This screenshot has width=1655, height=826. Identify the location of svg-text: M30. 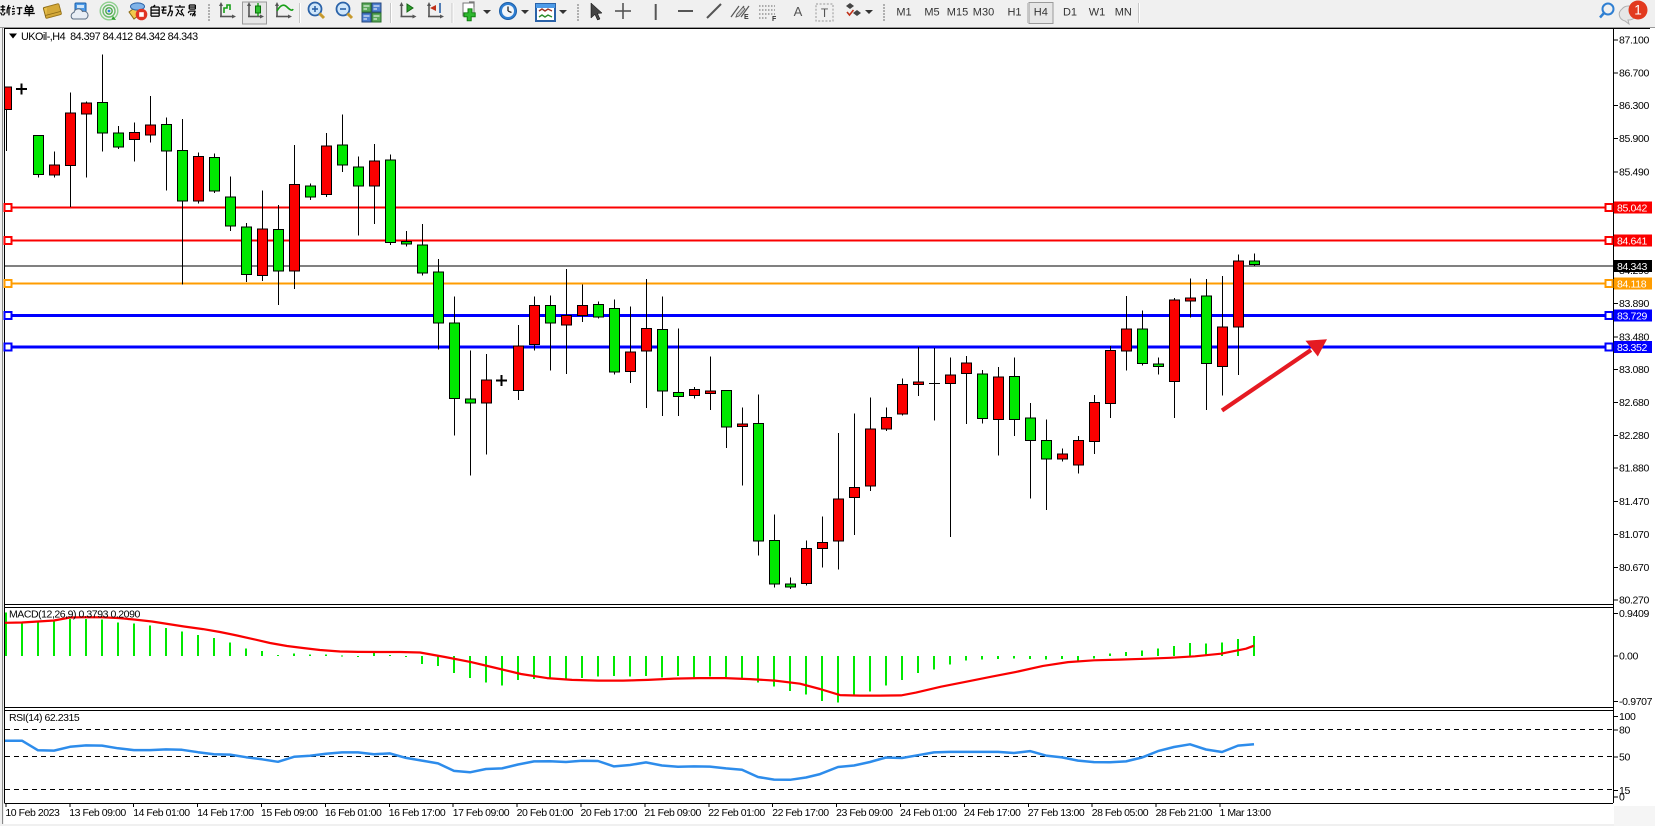
(983, 13).